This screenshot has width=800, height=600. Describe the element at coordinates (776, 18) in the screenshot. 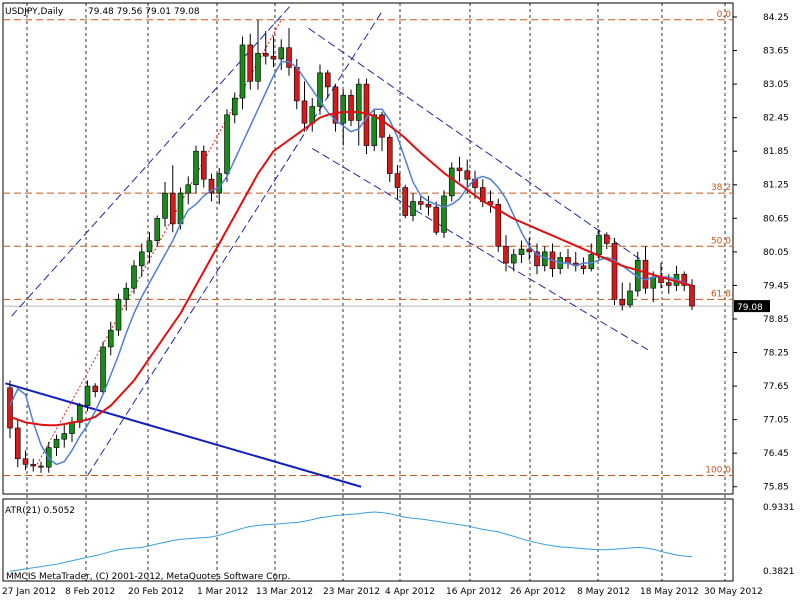

I see `y-tick-label: 84.25` at that location.